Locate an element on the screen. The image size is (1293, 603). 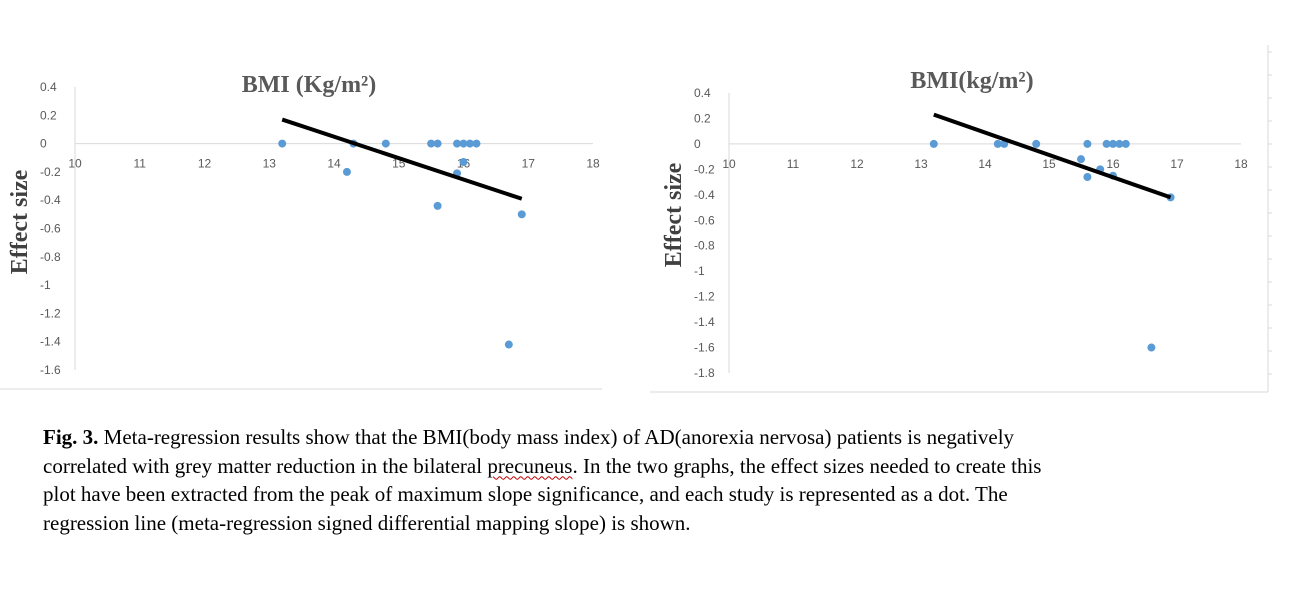
chart-title: BMI (Kg/m²) is located at coordinates (309, 85).